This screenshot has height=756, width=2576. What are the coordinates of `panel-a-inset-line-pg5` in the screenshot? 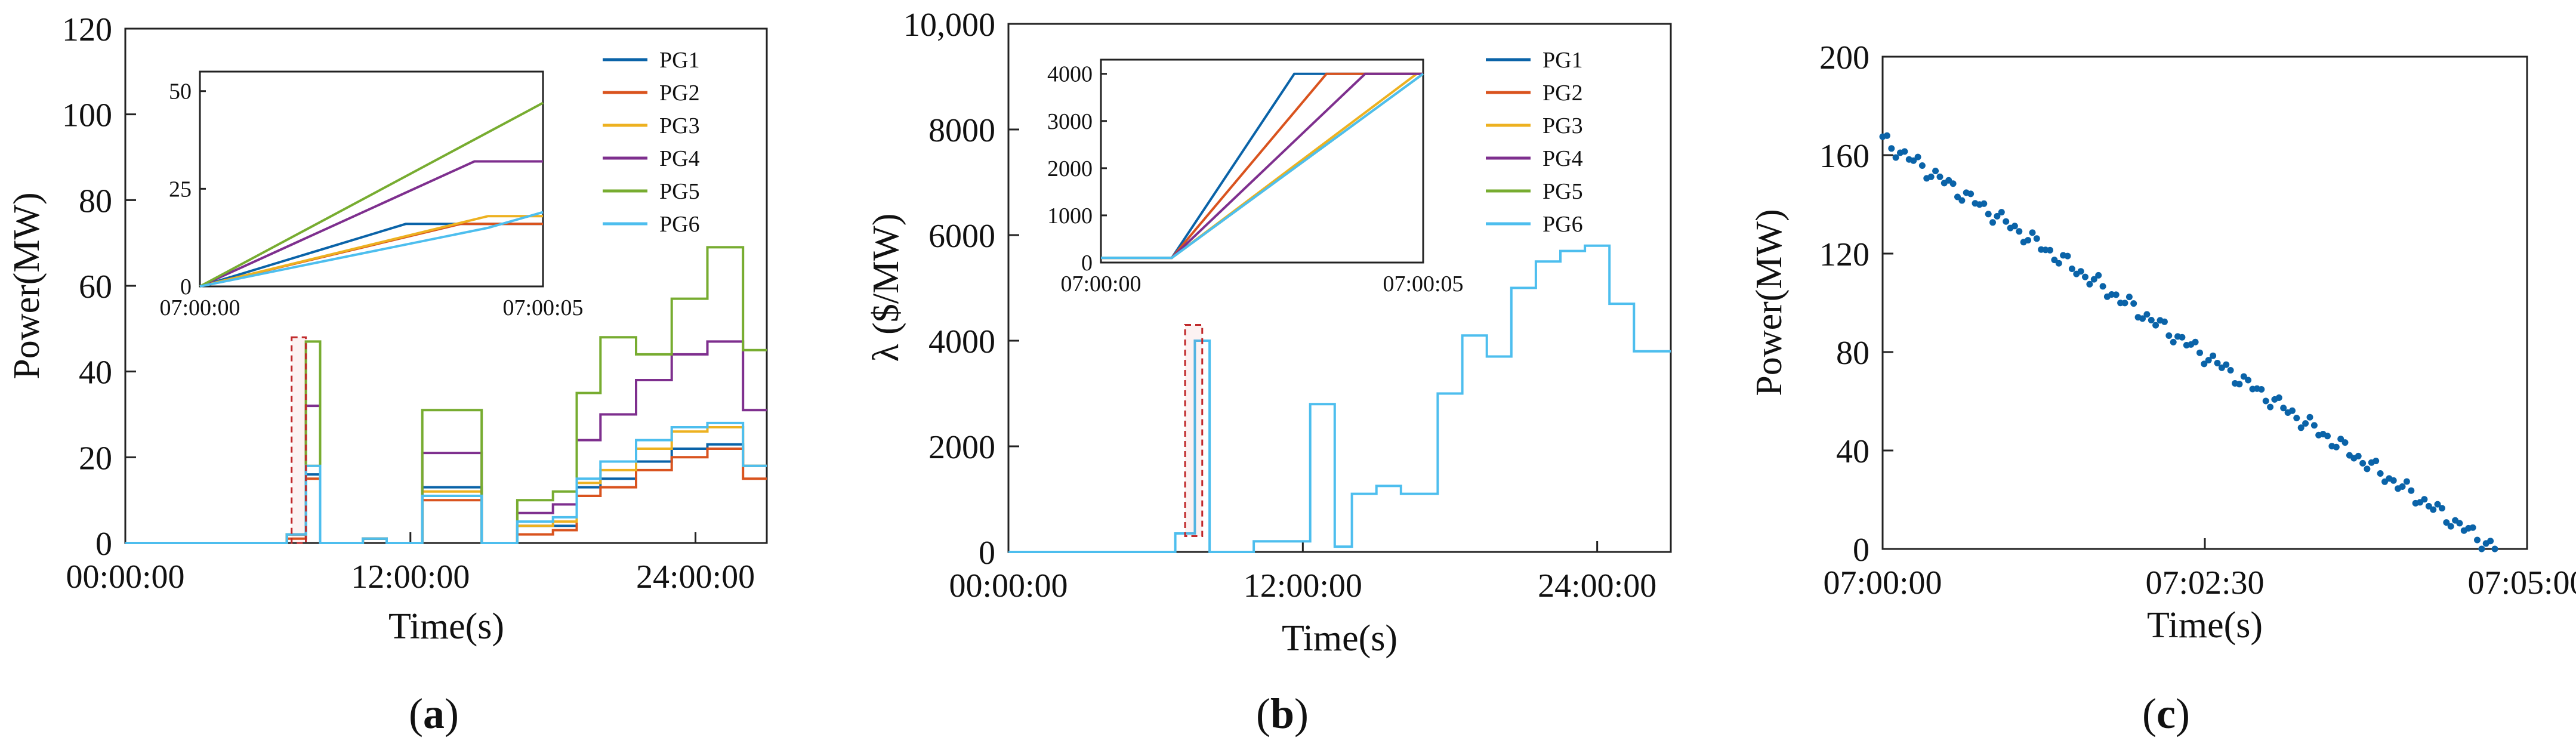 It's located at (372, 194).